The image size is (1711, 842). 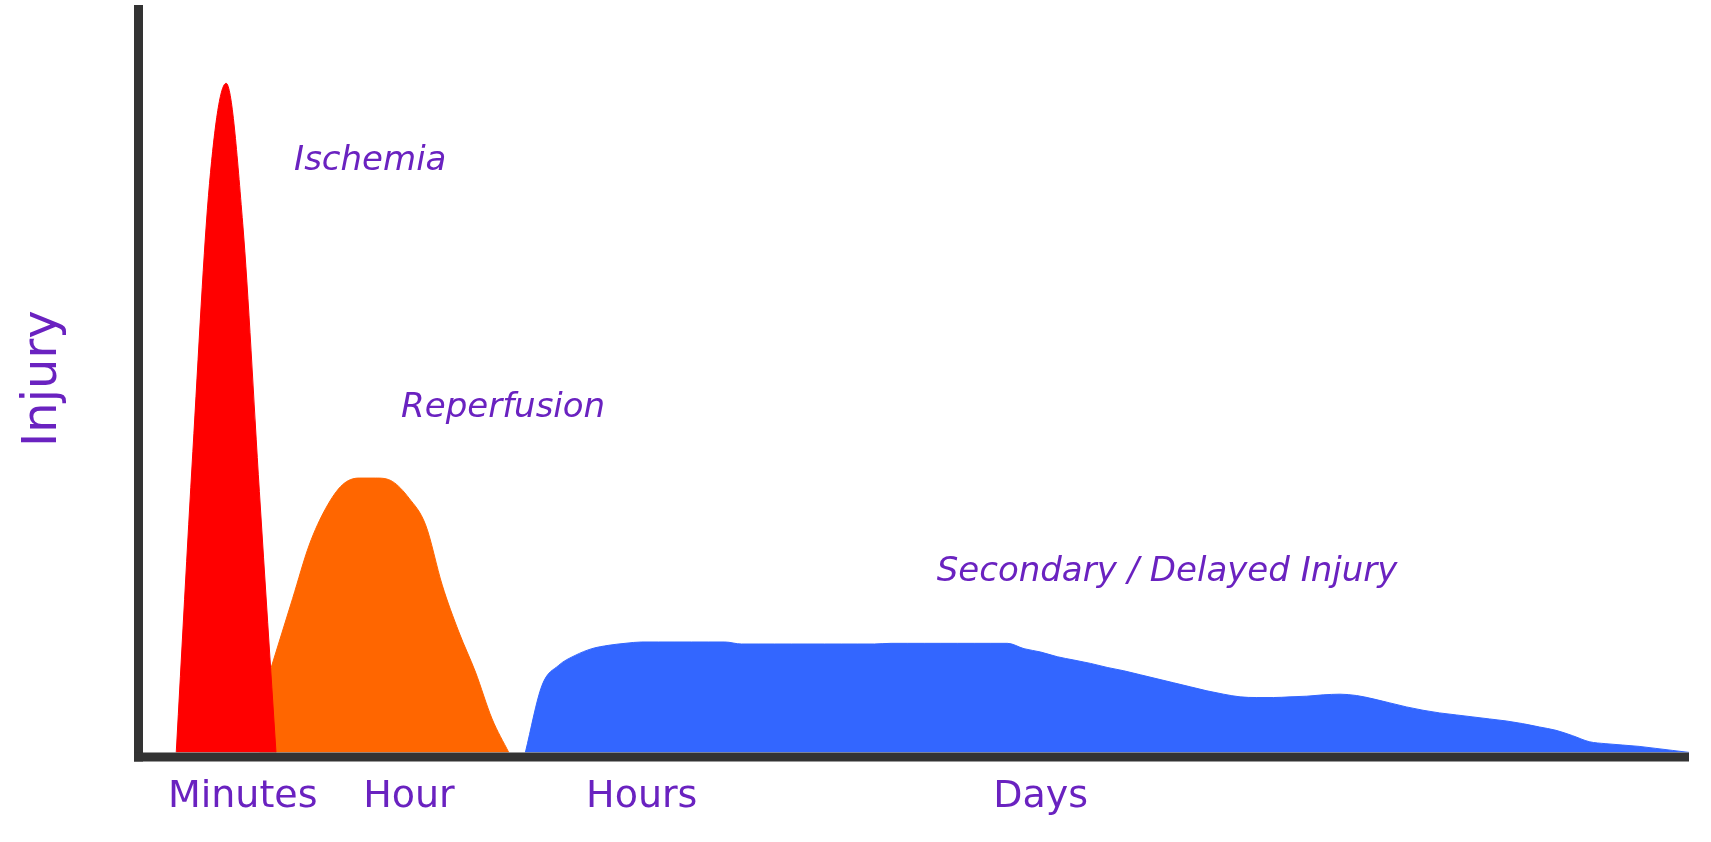 What do you see at coordinates (642, 794) in the screenshot?
I see `x-tick-label: Hours` at bounding box center [642, 794].